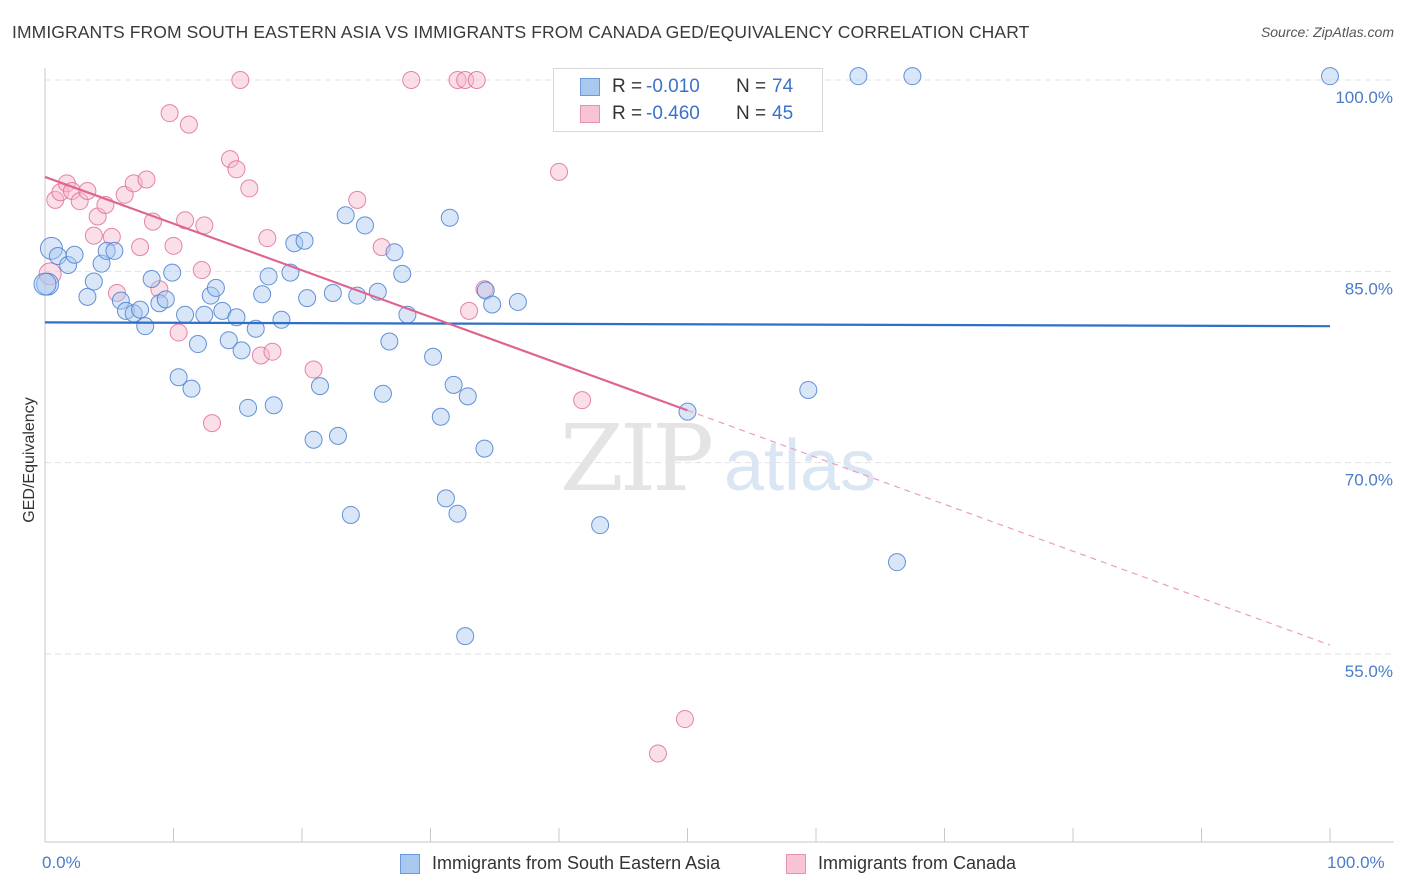  I want to click on stats-row-canada: R = -0.460 N = 45, so click(688, 114).